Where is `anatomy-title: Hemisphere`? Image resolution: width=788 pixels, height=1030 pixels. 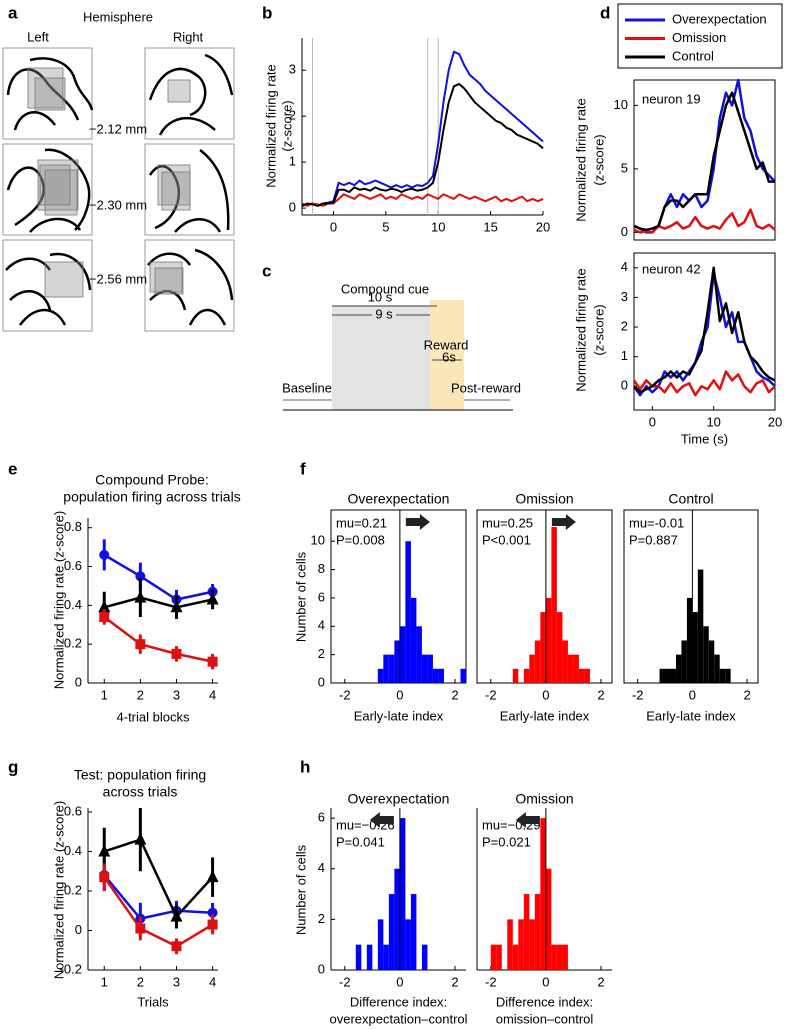 anatomy-title: Hemisphere is located at coordinates (118, 16).